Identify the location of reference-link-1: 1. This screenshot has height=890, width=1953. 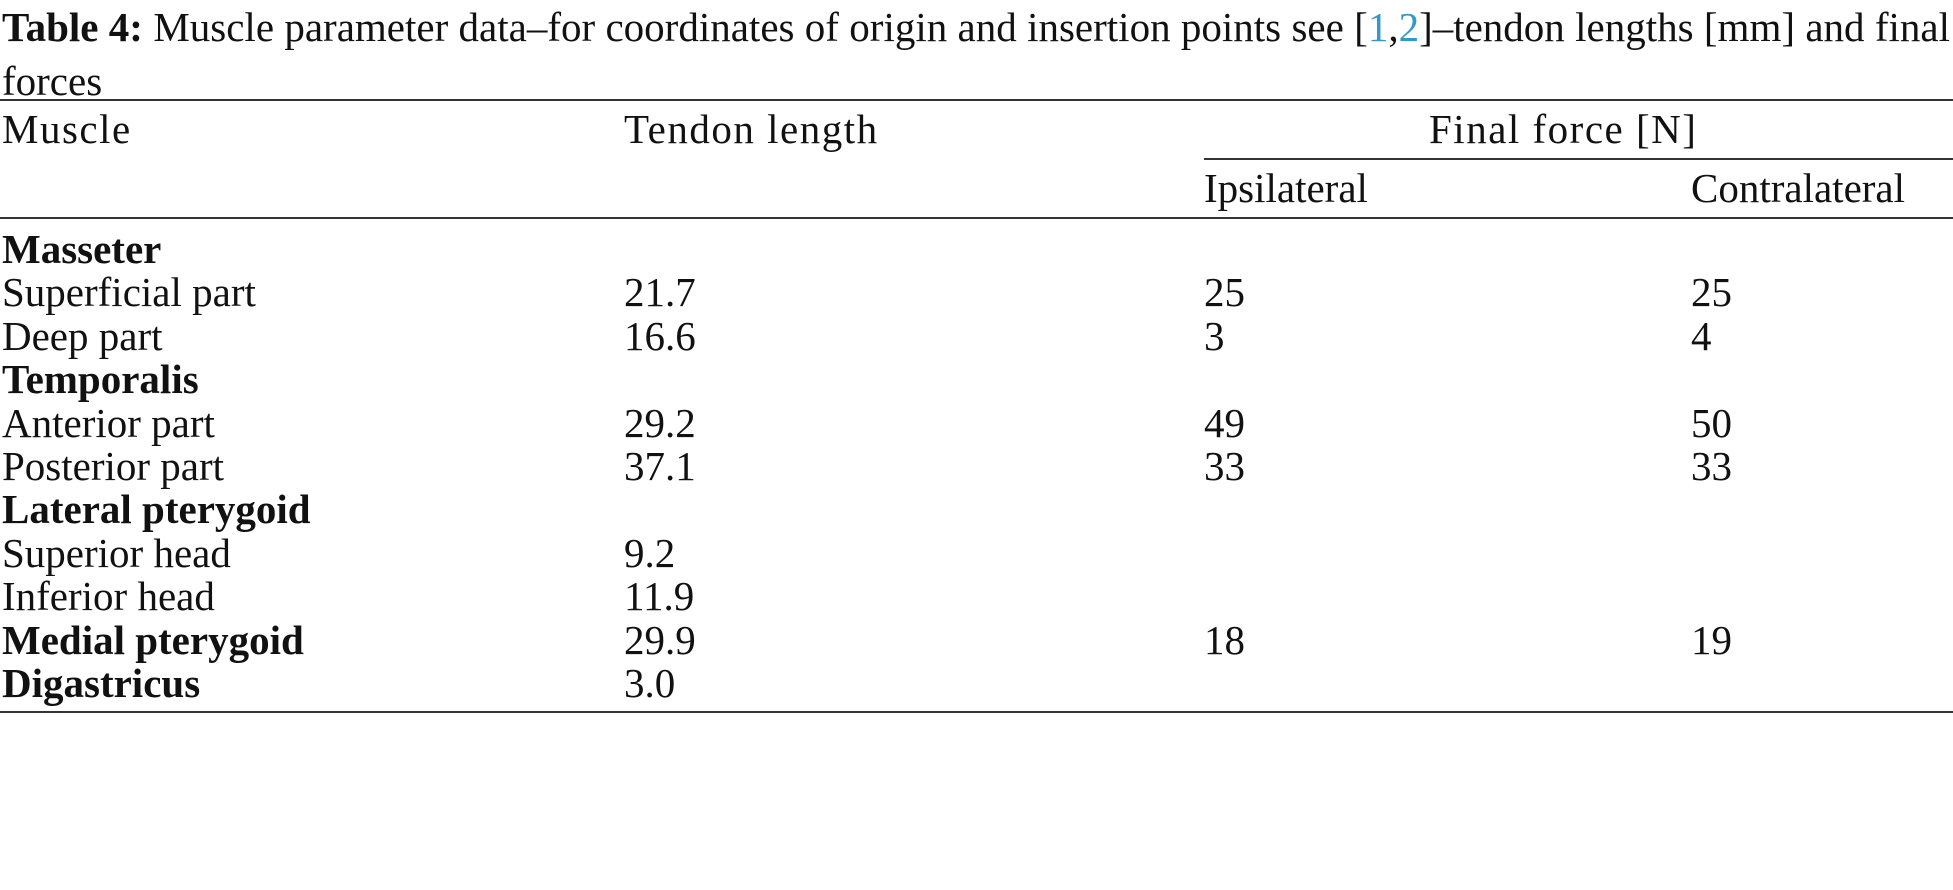
(1378, 27).